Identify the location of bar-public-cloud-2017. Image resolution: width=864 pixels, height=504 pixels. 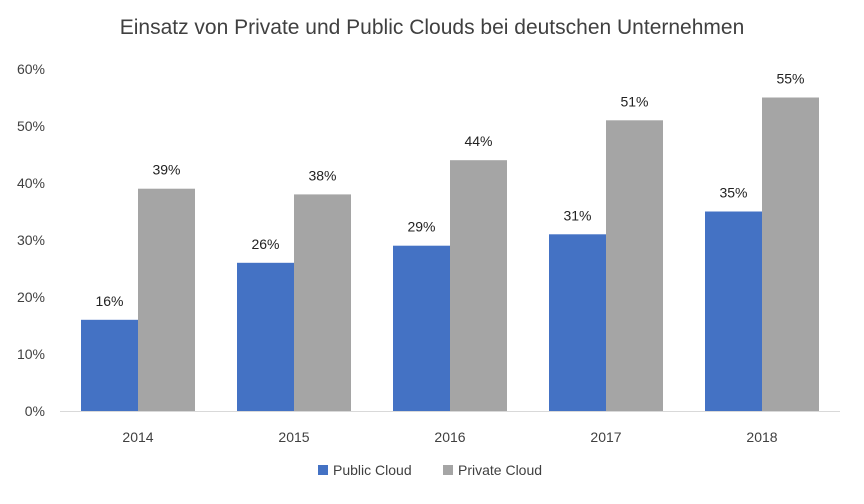
(577, 322).